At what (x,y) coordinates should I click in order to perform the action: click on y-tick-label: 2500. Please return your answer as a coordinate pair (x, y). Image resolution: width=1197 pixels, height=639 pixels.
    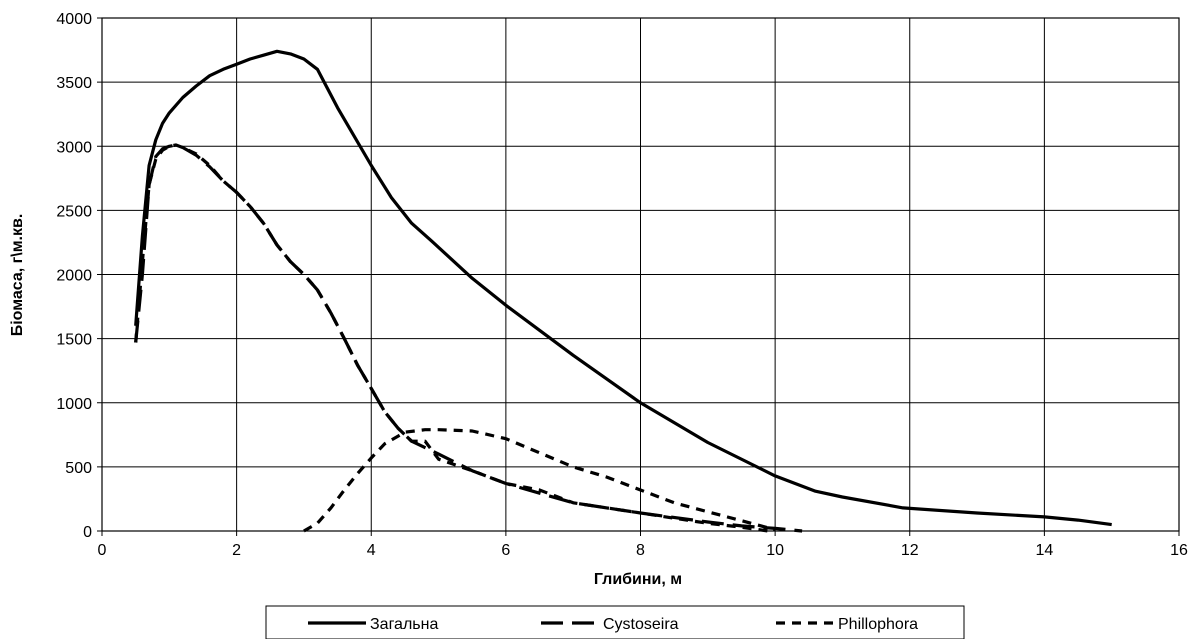
    Looking at the image, I should click on (74, 211).